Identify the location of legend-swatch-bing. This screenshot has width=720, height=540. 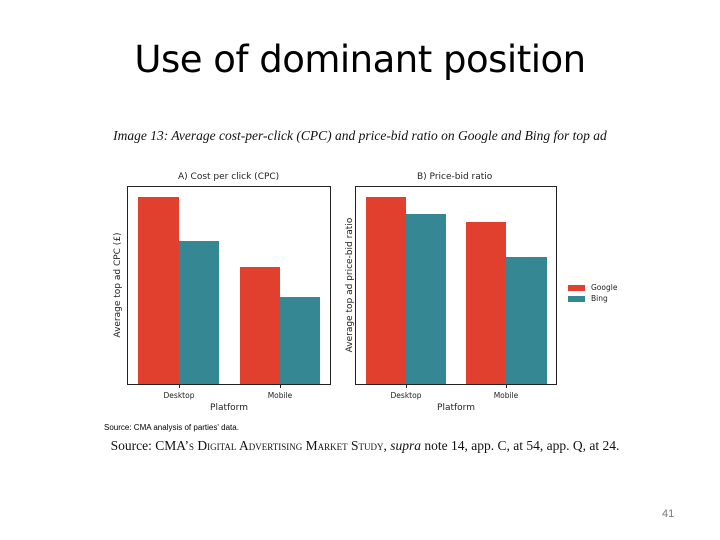
(576, 298).